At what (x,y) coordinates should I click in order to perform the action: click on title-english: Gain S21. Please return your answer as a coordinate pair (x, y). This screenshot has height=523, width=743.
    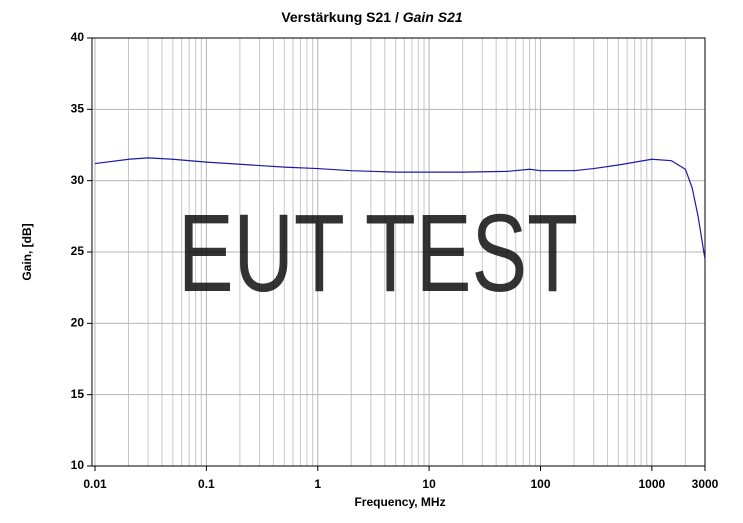
    Looking at the image, I should click on (433, 17).